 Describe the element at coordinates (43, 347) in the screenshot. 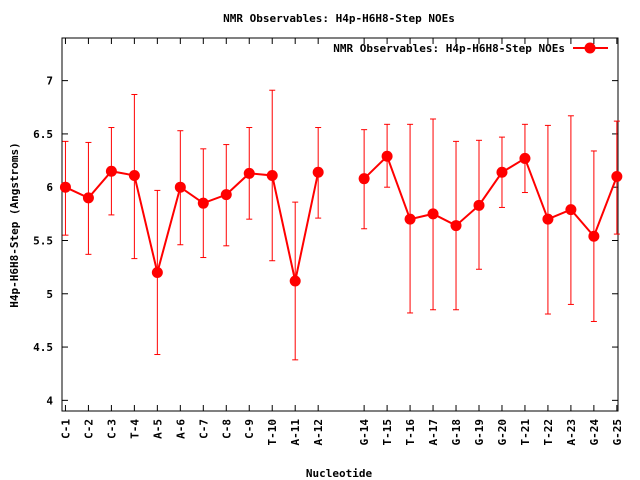

I see `y-tick-label: 4.5` at that location.